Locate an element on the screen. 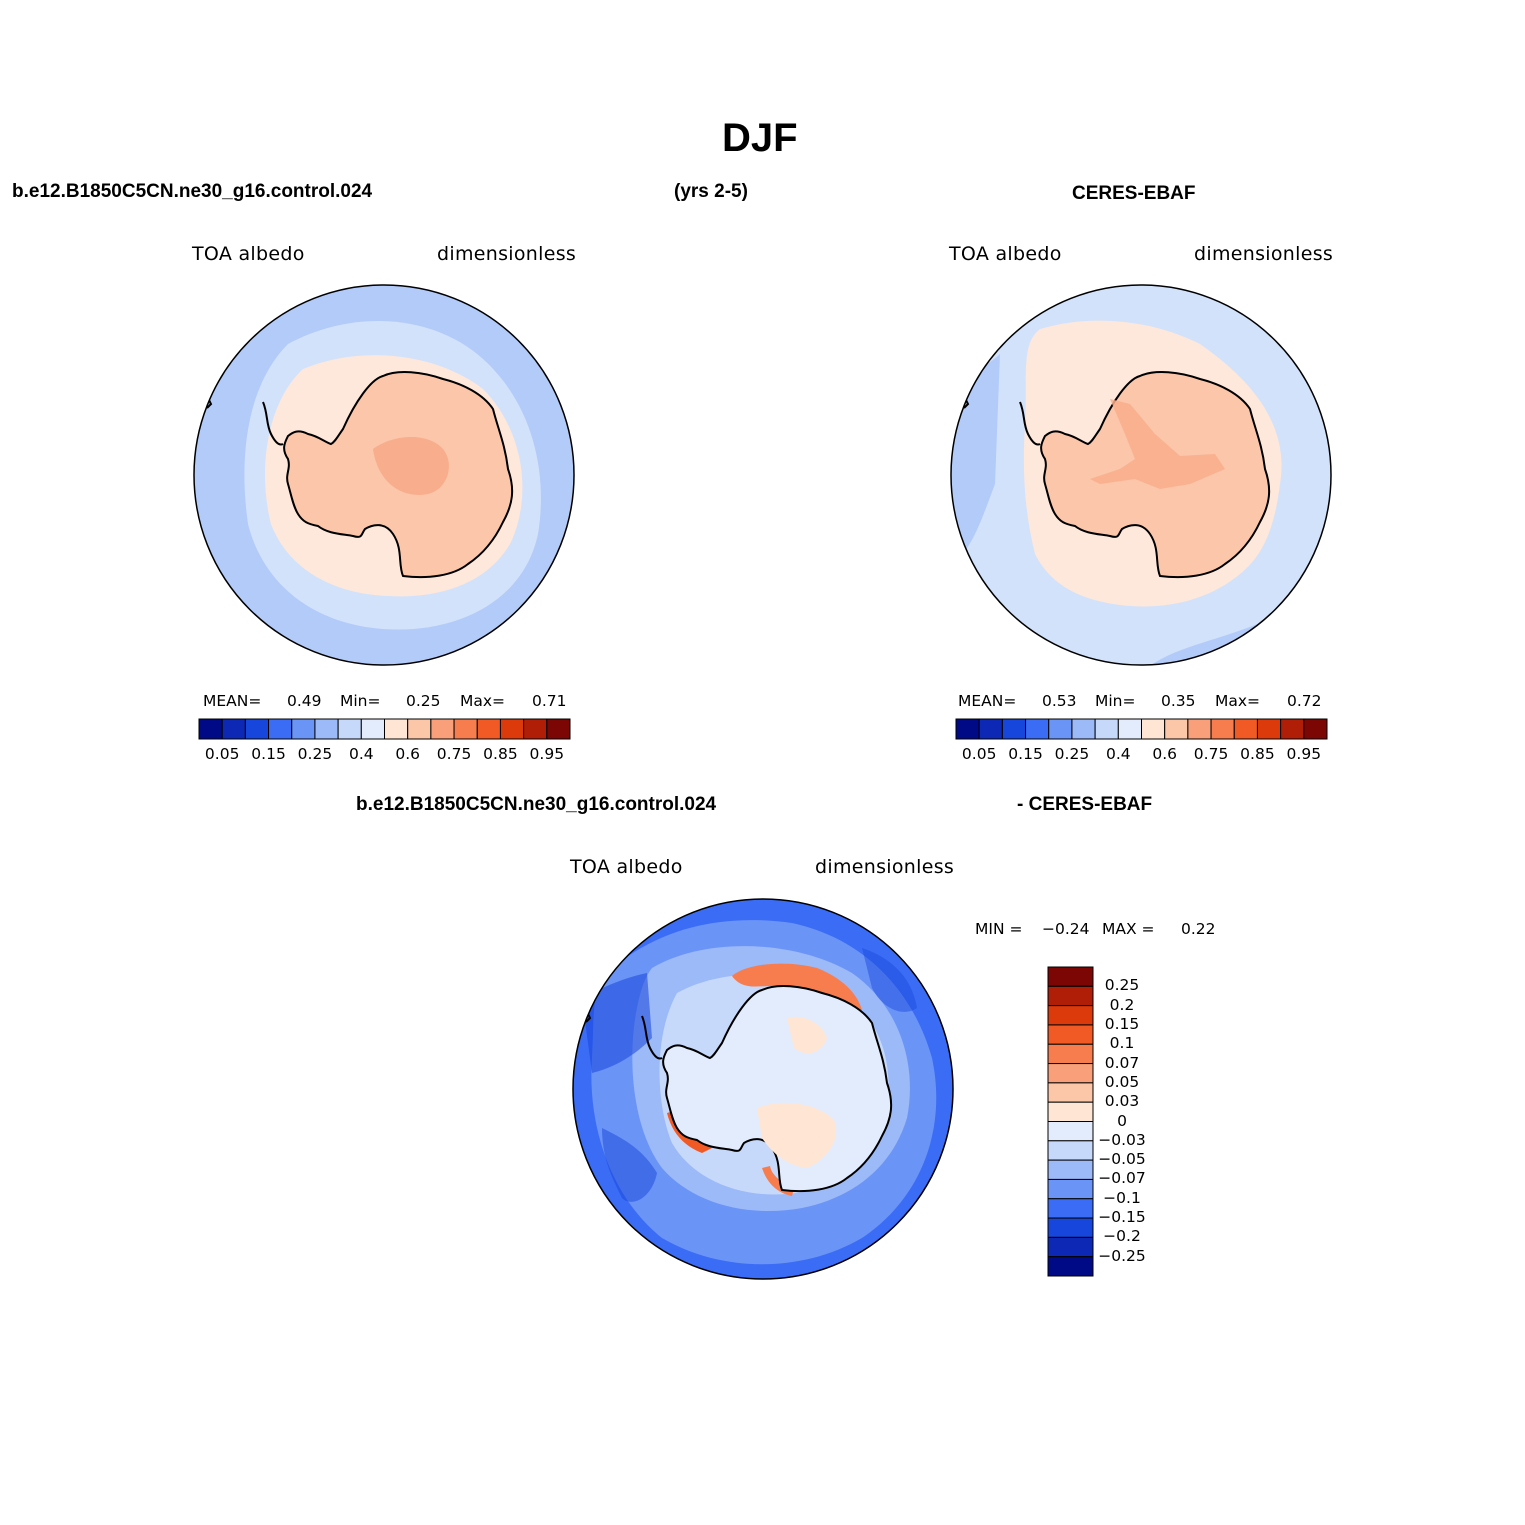  diff-colorbar-tick-label: 0.07 is located at coordinates (1122, 1062).